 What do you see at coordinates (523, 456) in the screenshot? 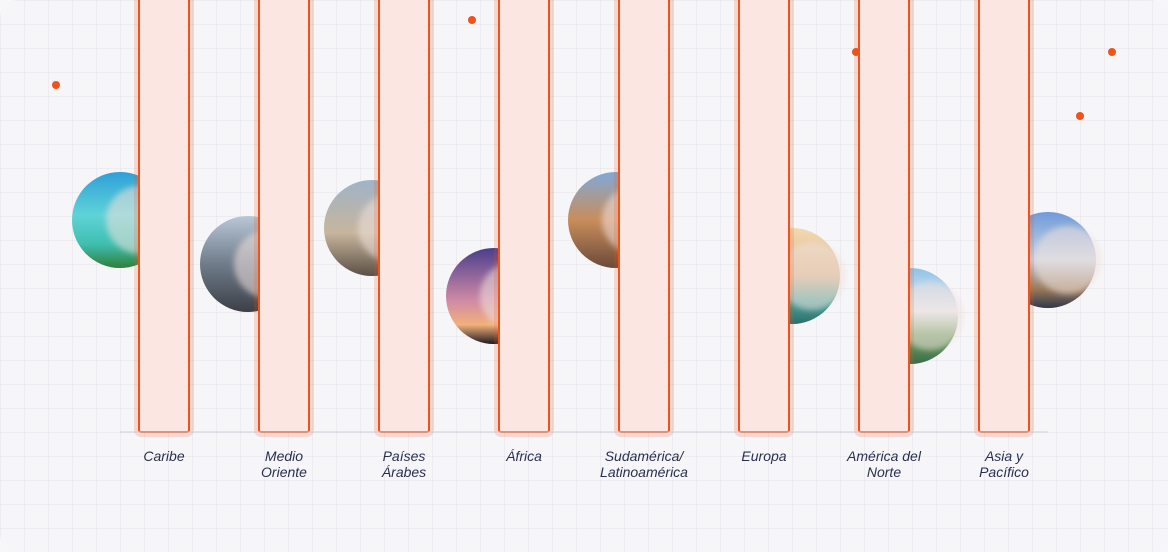
I see `category-label: África` at bounding box center [523, 456].